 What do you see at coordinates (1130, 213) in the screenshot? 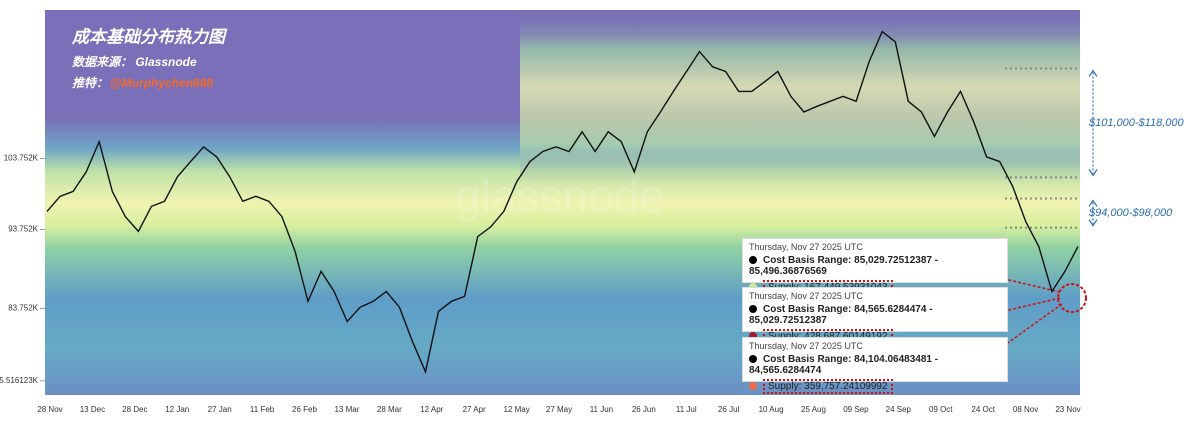
I see `range-label: $94,000-$98,000` at bounding box center [1130, 213].